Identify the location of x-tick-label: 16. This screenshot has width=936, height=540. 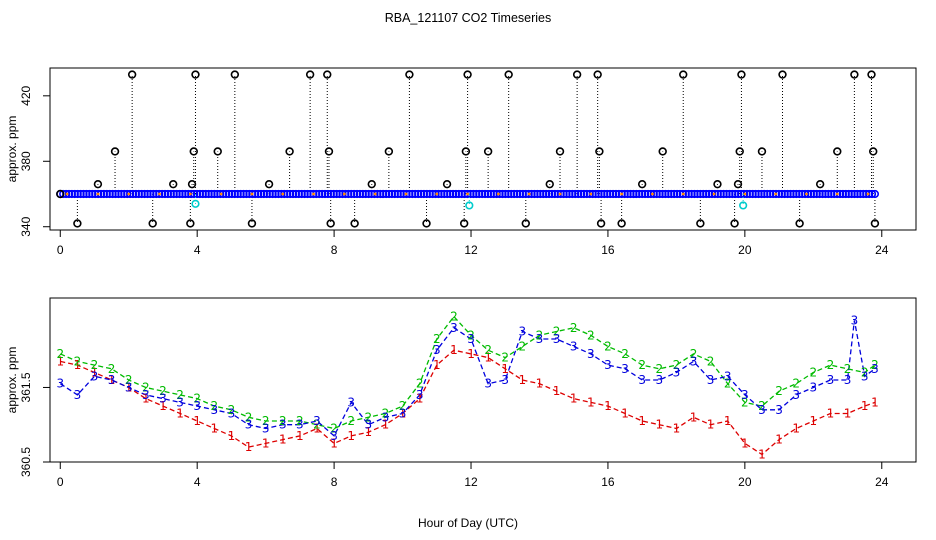
(608, 482).